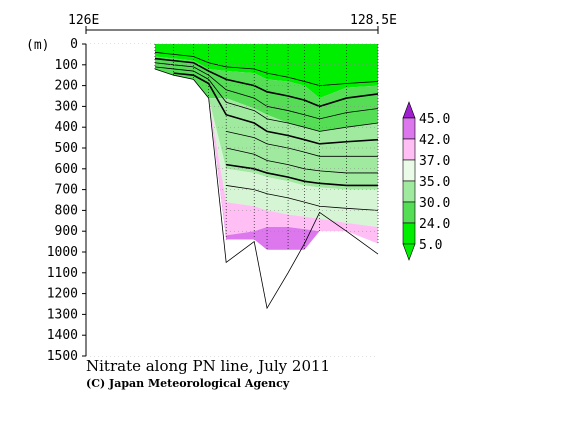  Describe the element at coordinates (62, 252) in the screenshot. I see `y-tick-label-1000: 1000` at that location.